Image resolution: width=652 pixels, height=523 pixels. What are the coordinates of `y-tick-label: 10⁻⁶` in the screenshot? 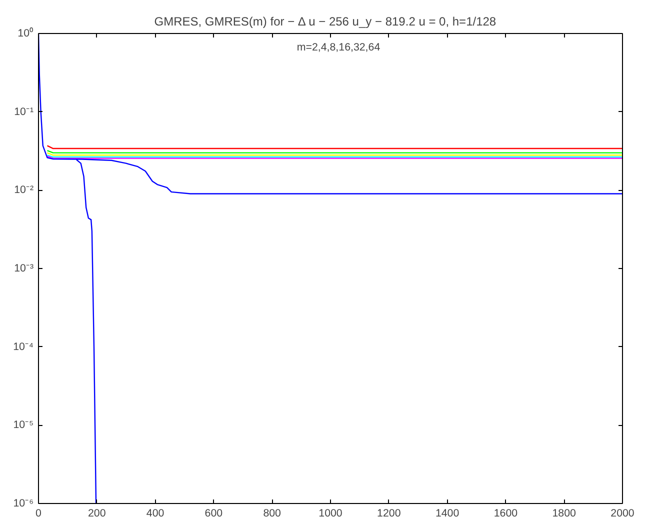 It's located at (23, 504).